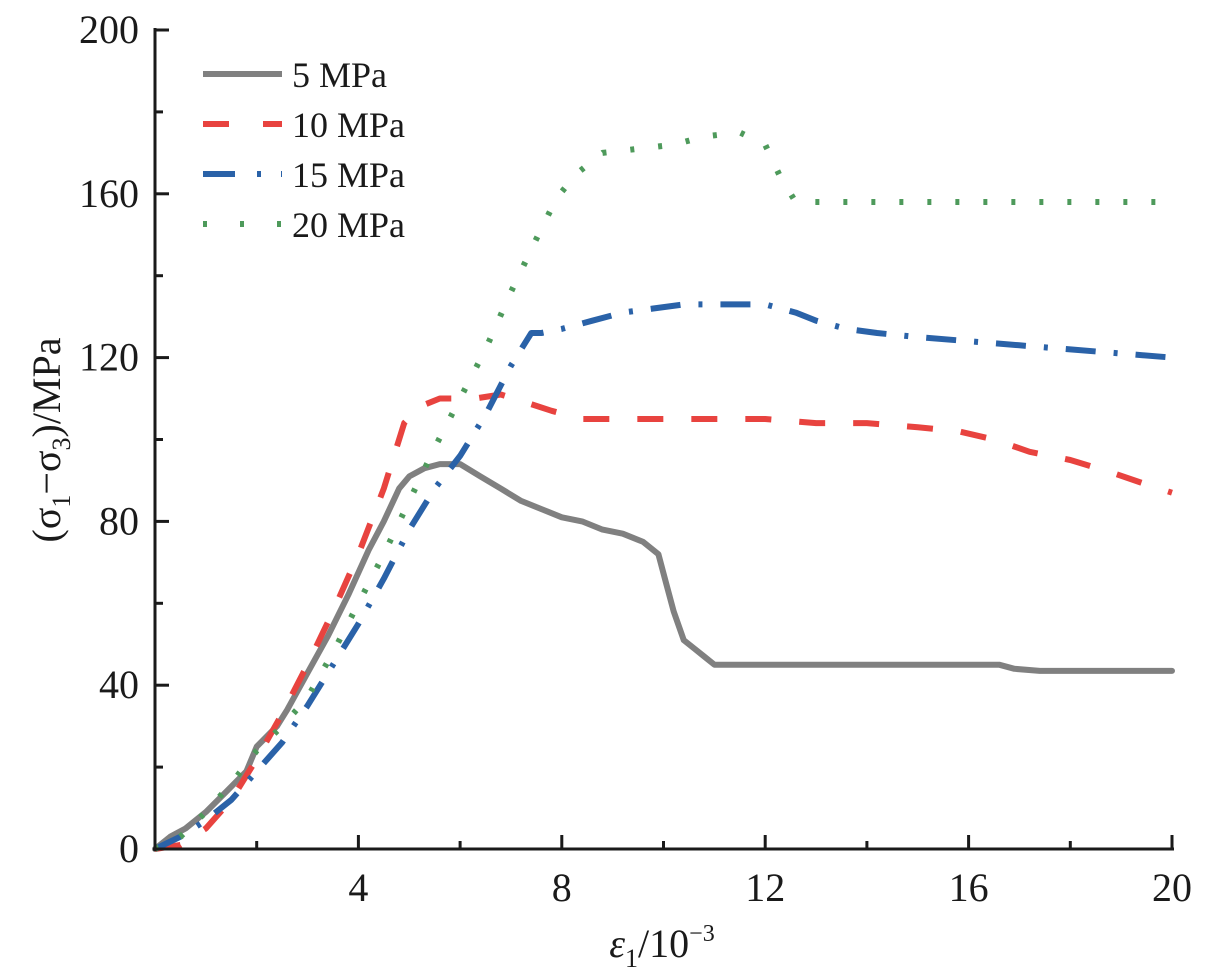 The image size is (1205, 977). I want to click on x-tick-label: 20, so click(1172, 887).